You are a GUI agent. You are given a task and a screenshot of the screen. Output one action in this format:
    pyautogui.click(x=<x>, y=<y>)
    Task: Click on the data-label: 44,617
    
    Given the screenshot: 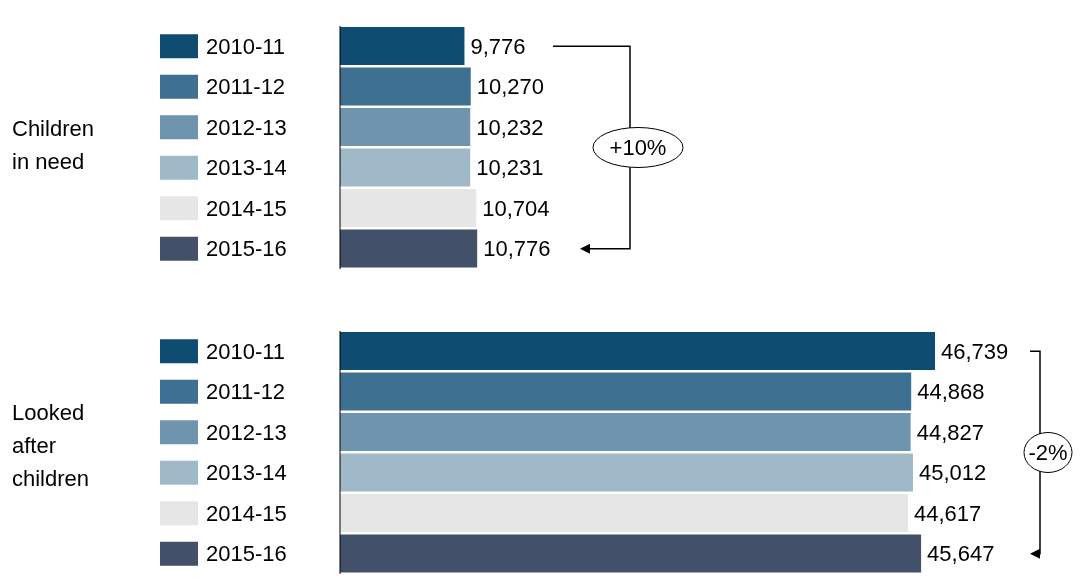 What is the action you would take?
    pyautogui.click(x=947, y=513)
    